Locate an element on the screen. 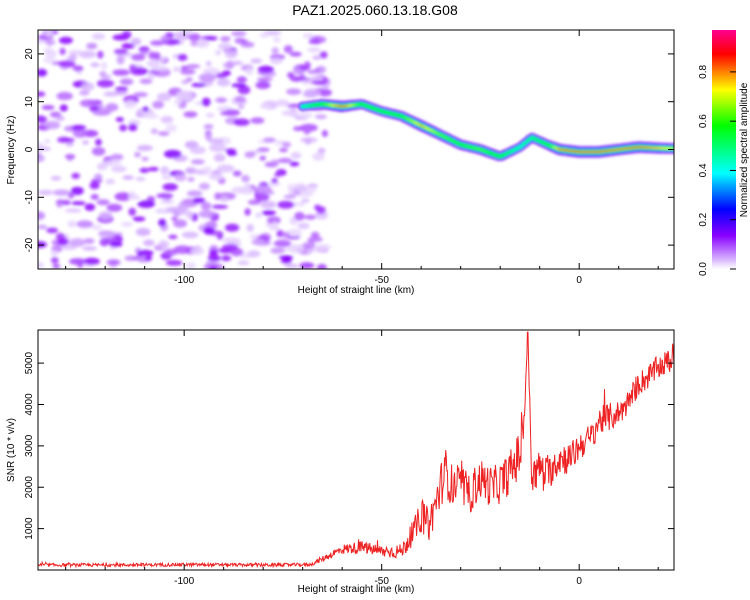  x-tick-label: -100 is located at coordinates (184, 280).